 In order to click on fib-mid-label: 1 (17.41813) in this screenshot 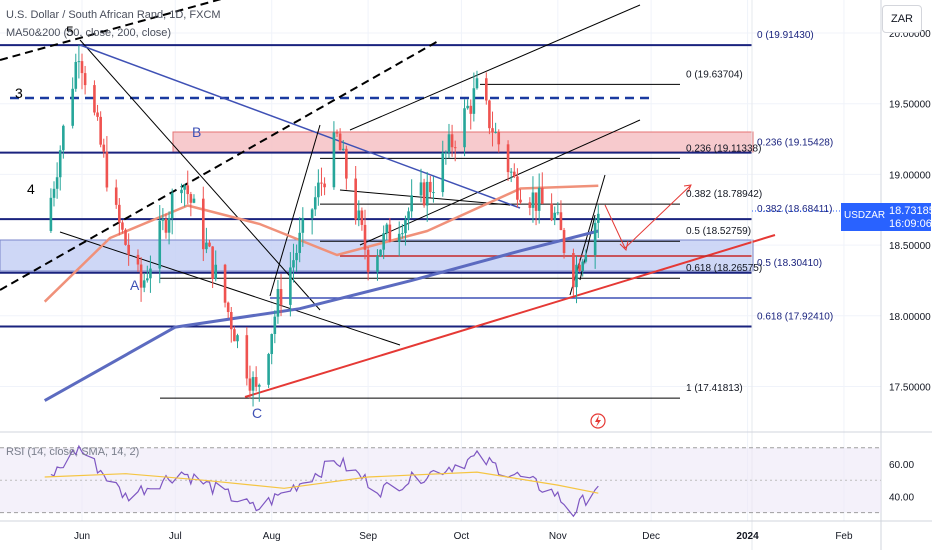, I will do `click(714, 388)`.